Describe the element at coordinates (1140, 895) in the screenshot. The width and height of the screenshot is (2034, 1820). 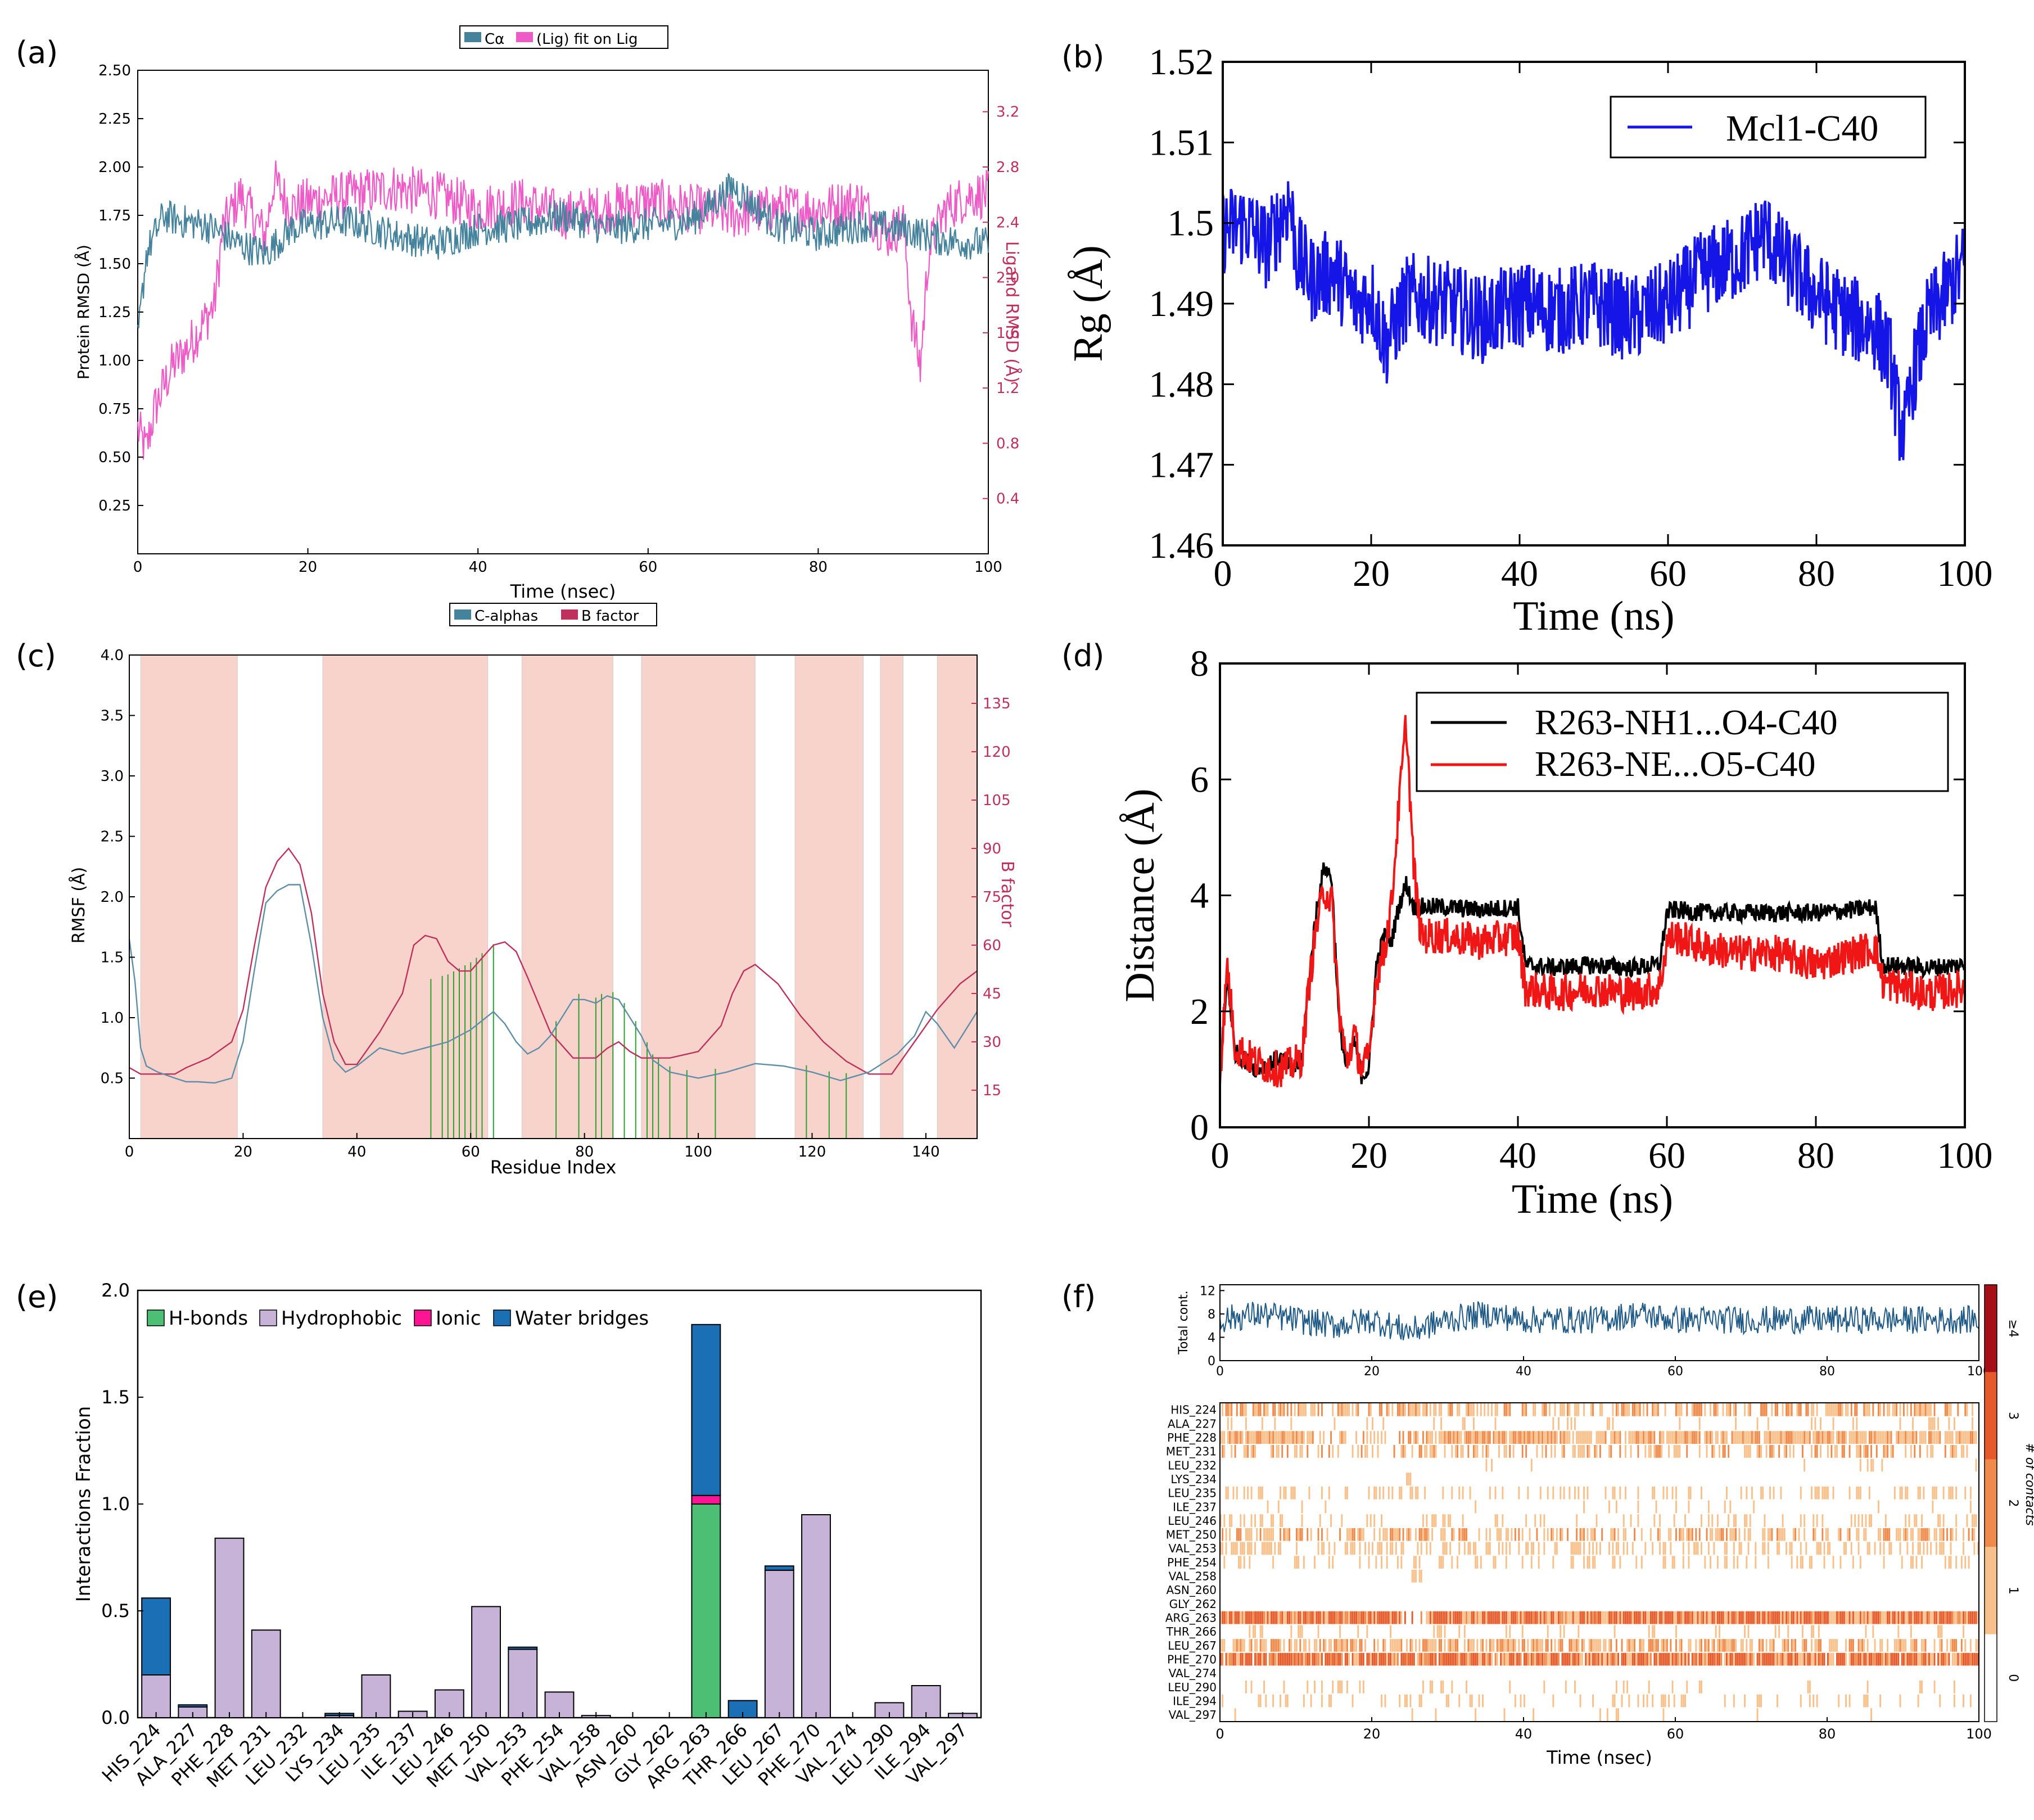
I see `y-axis-title: Distance (Å)` at that location.